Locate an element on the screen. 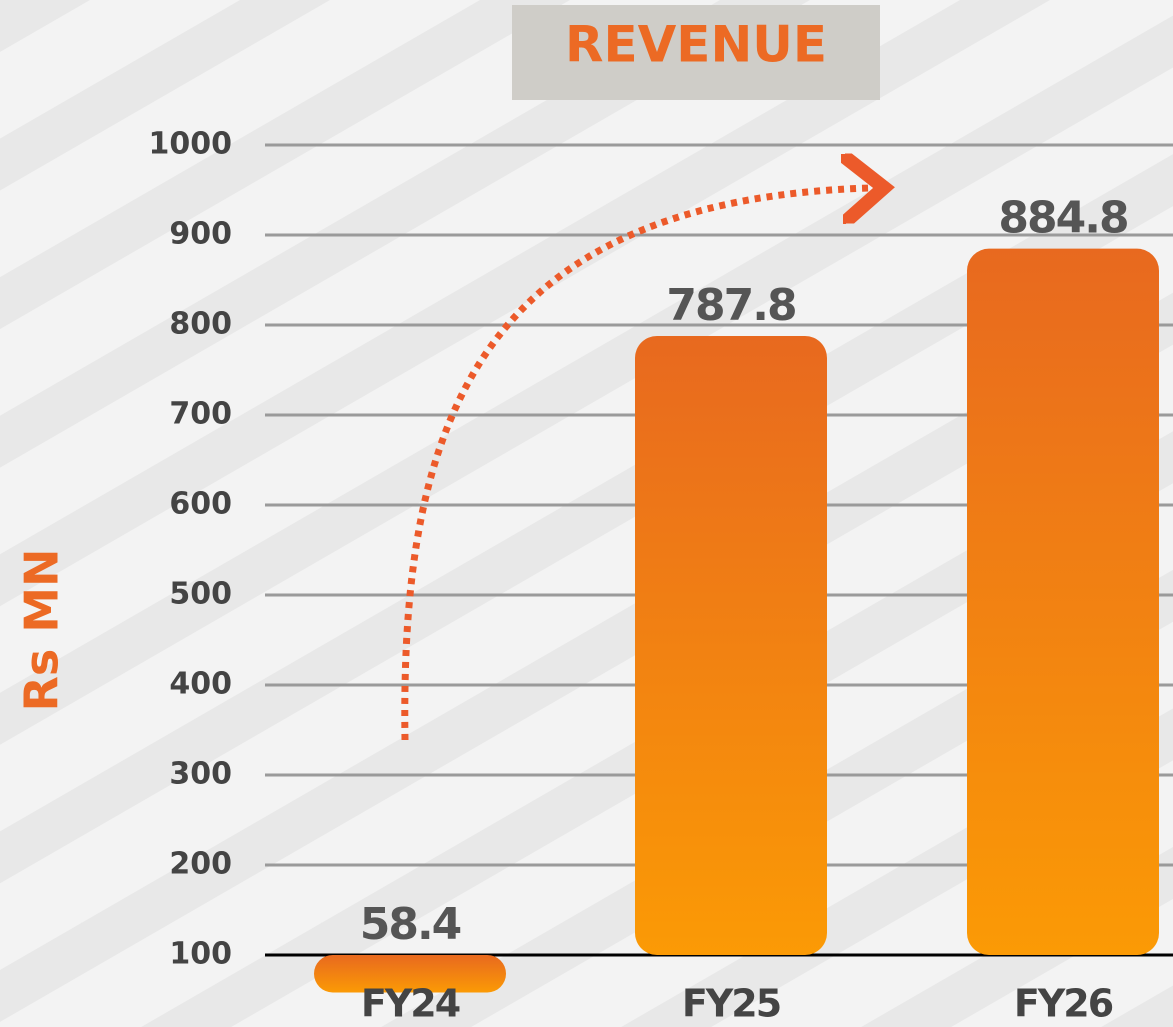 The image size is (1173, 1027). y-tick-label: 200 is located at coordinates (200, 864).